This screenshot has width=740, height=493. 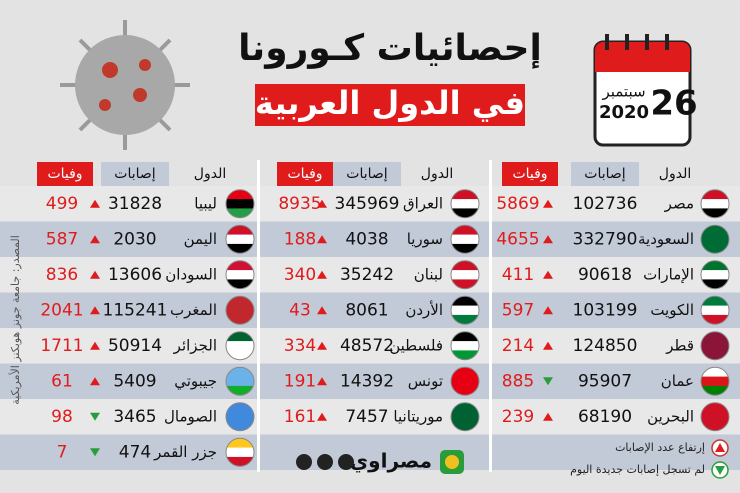 I want to click on cases: 8061, so click(x=366, y=310).